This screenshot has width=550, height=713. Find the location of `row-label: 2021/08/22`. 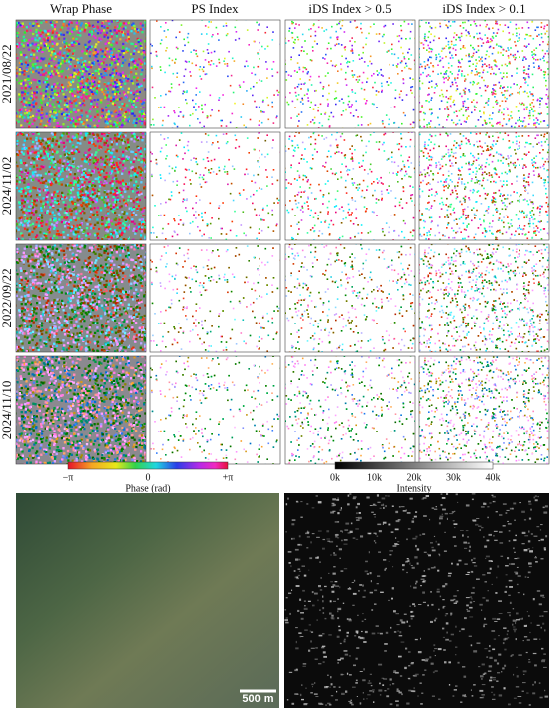

row-label: 2021/08/22 is located at coordinates (7, 73).